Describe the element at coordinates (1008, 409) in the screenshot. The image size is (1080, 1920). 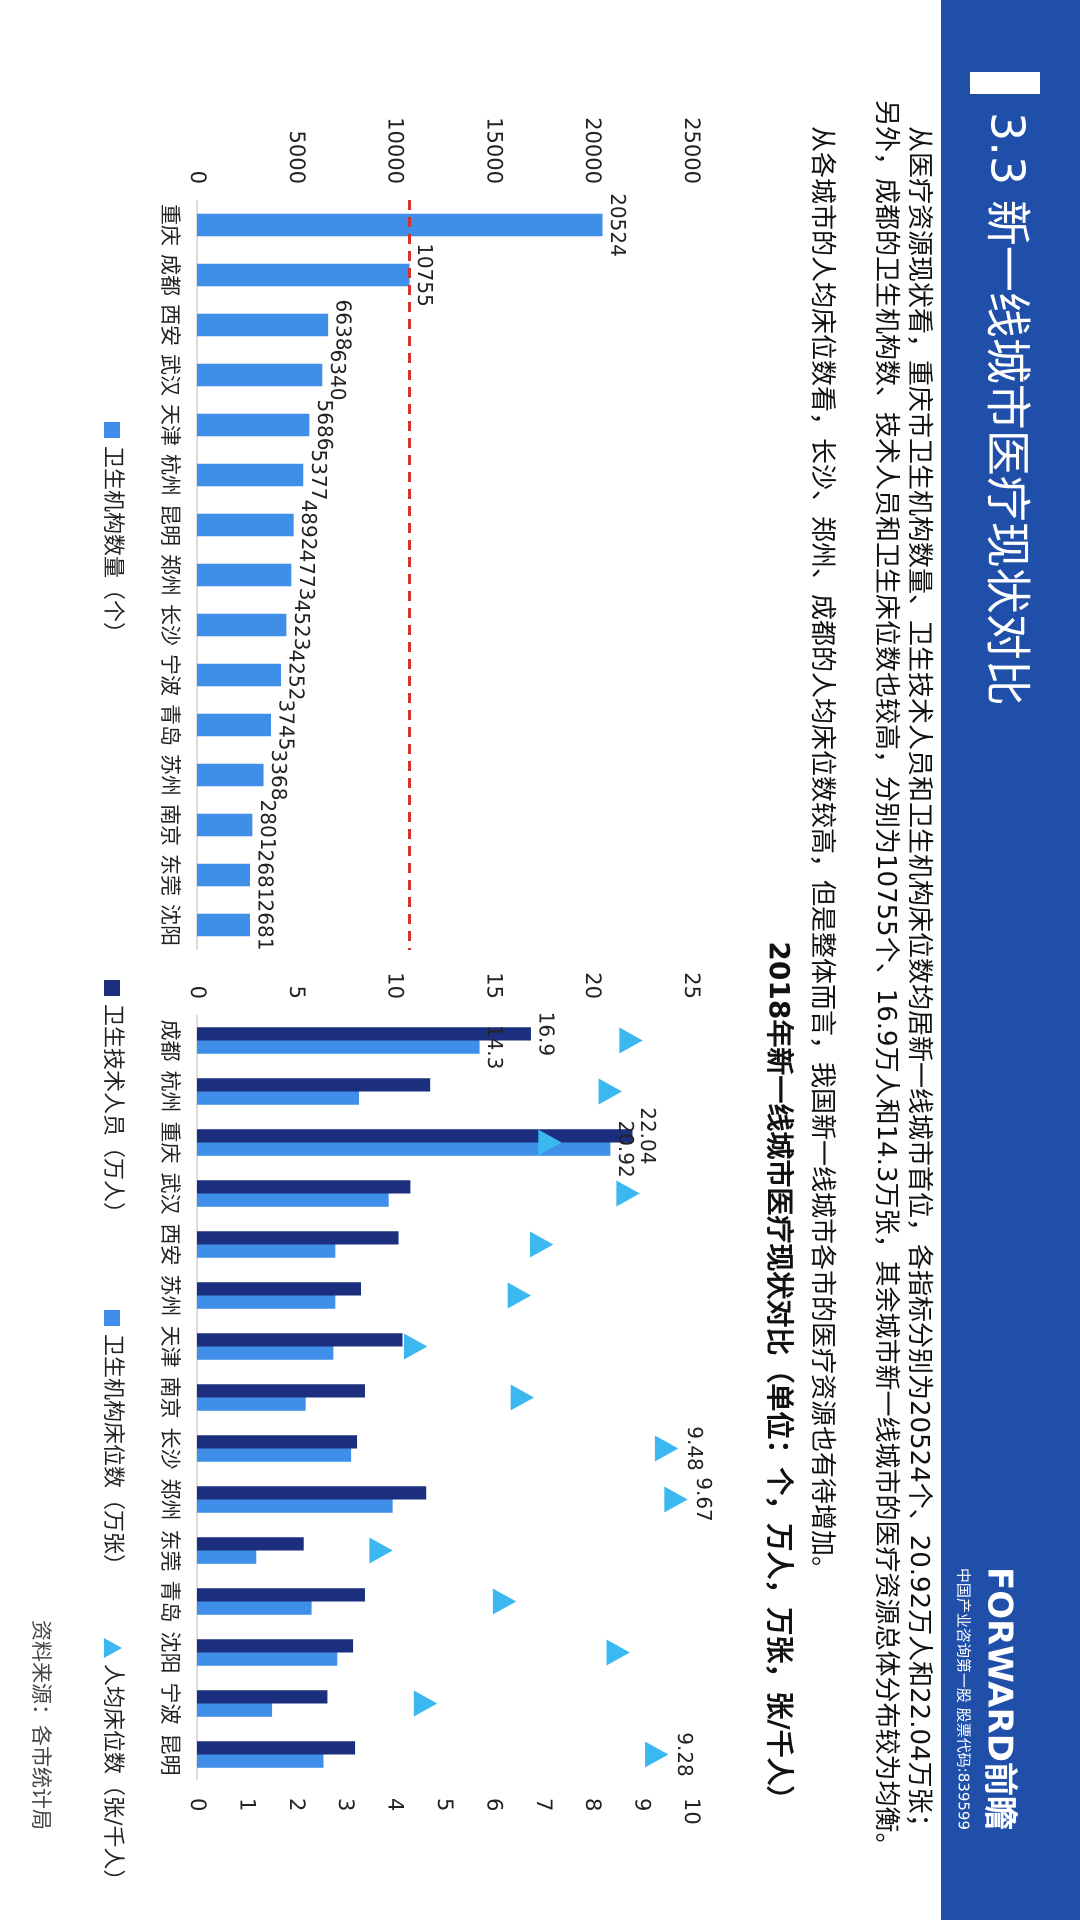
I see `page-title: 3.3 新一线城市医疗现状对比` at that location.